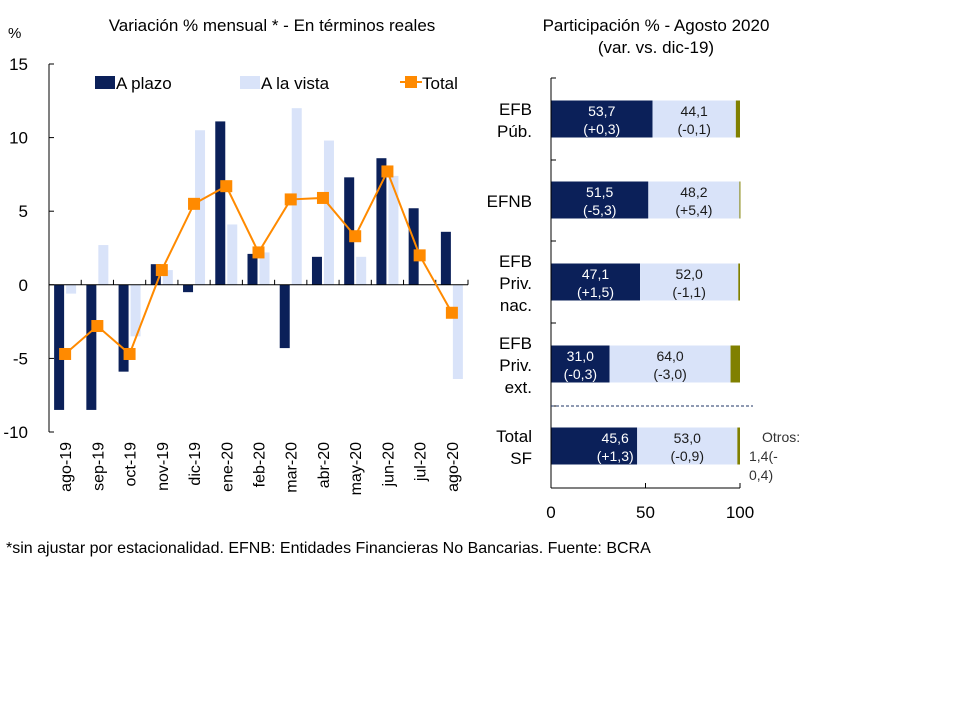  What do you see at coordinates (411, 82) in the screenshot?
I see `legend-marker-total` at bounding box center [411, 82].